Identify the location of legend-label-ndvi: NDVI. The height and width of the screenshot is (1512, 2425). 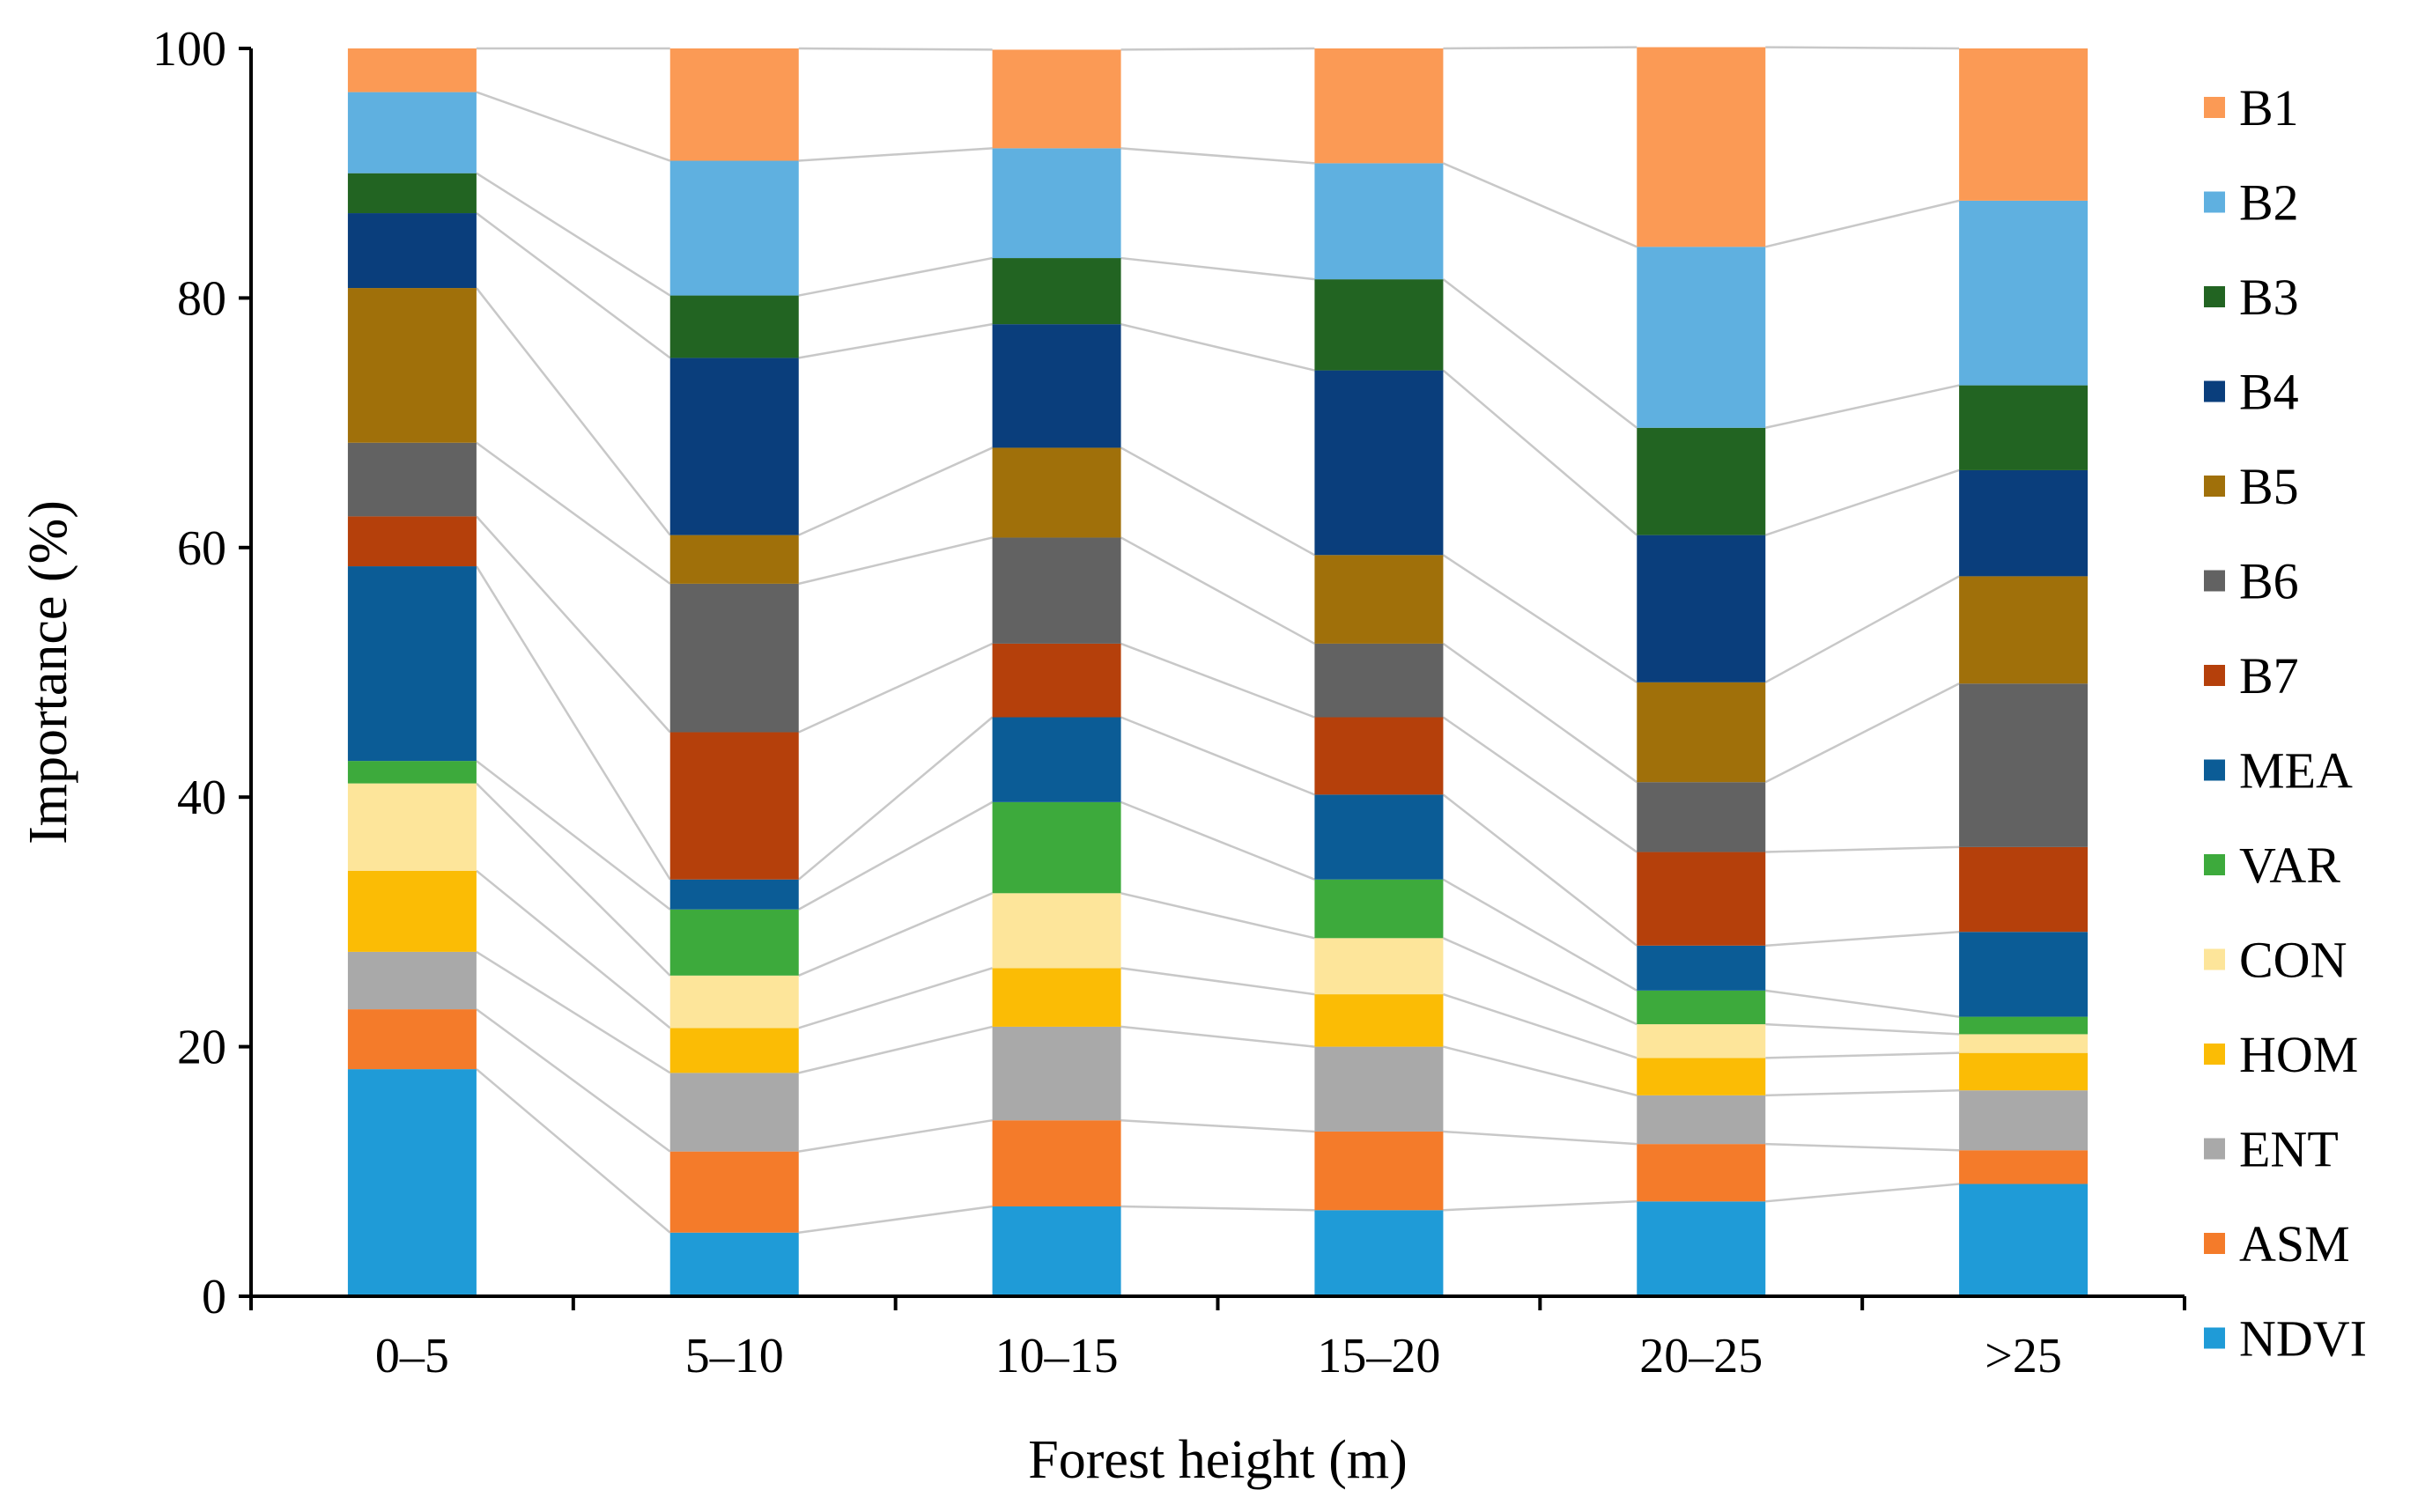
(2303, 1339).